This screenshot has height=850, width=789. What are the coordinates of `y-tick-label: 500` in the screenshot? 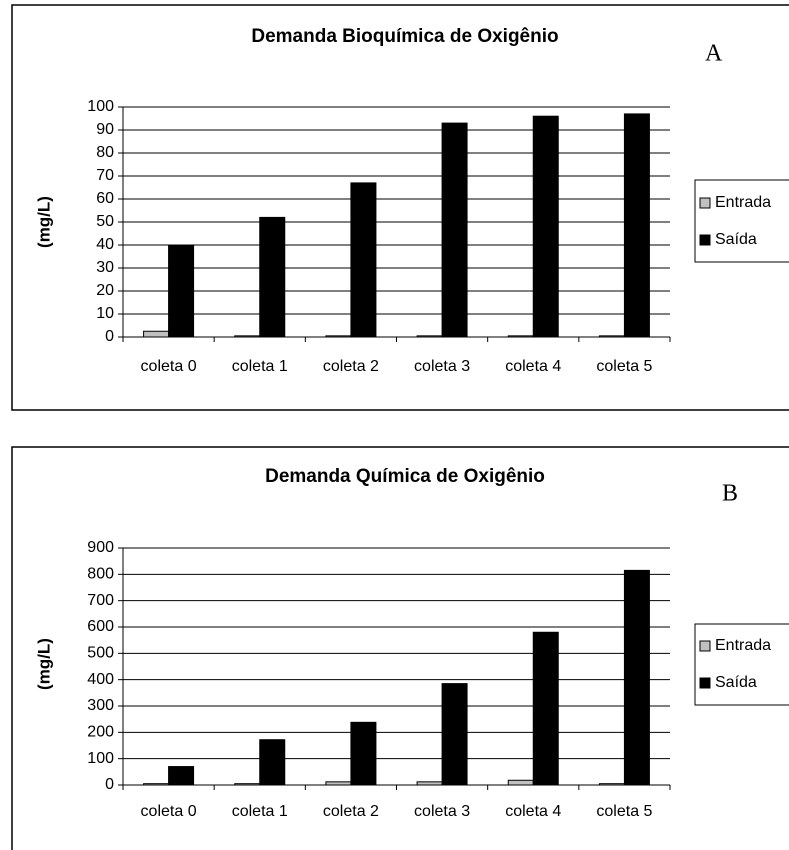 It's located at (100, 653).